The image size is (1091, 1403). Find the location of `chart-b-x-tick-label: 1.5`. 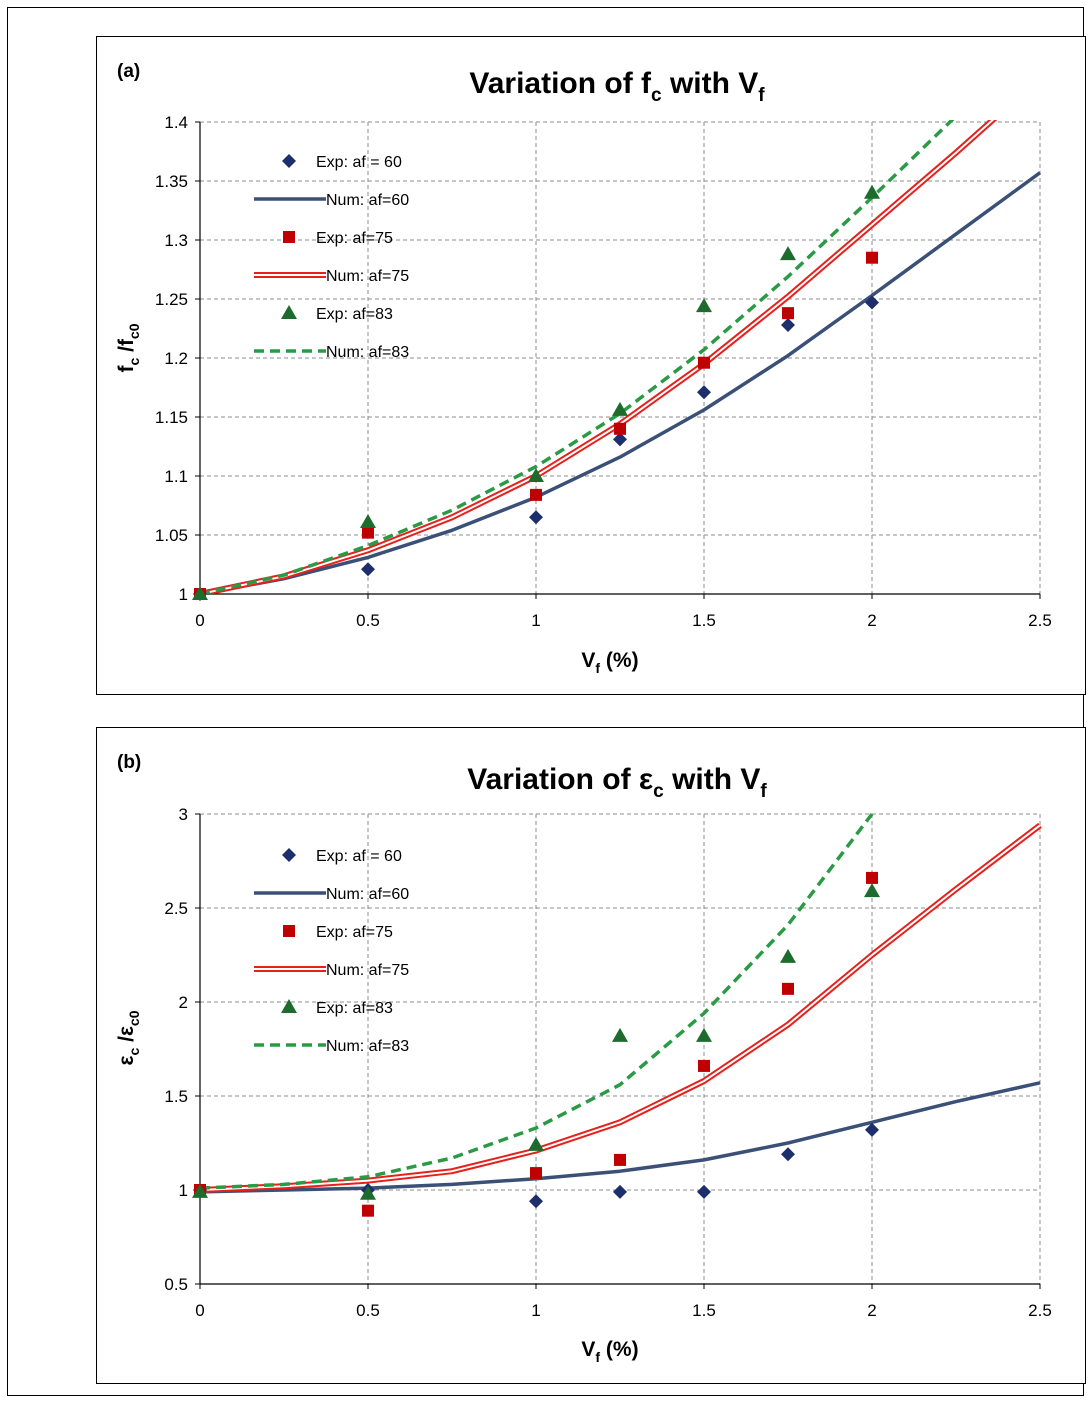

chart-b-x-tick-label: 1.5 is located at coordinates (704, 1310).